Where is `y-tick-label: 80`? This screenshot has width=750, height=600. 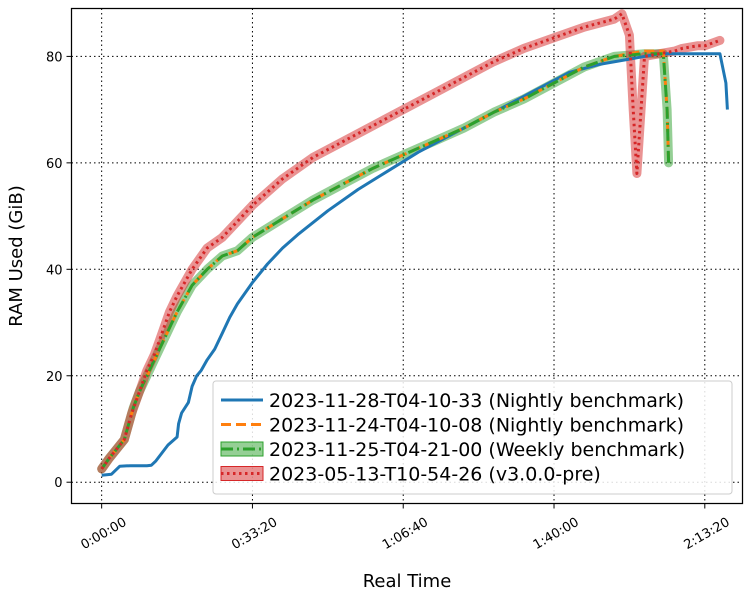
y-tick-label: 80 is located at coordinates (54, 57).